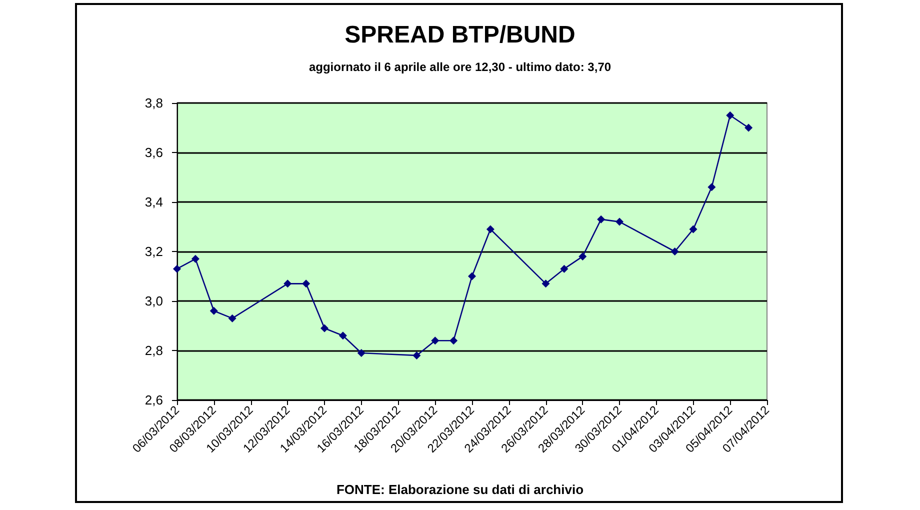 The height and width of the screenshot is (510, 920). I want to click on source-note: FONTE: Elaborazione su dati di archivio, so click(460, 489).